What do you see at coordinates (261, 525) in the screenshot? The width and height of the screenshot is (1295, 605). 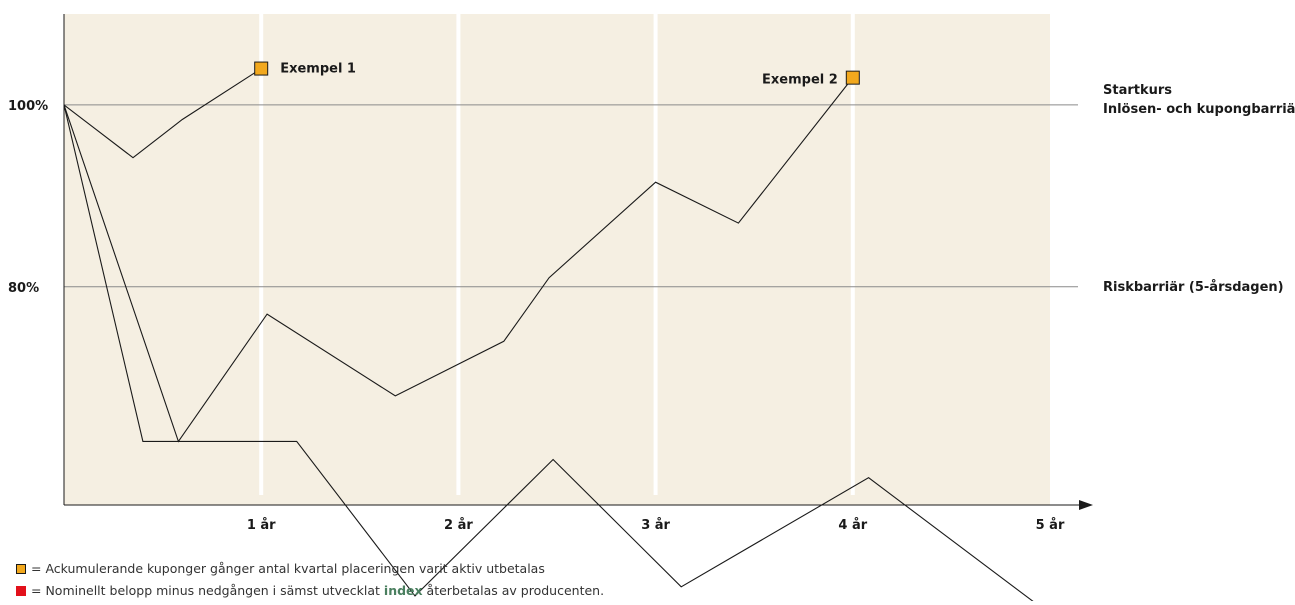 I see `x-tick-label-1: 1 år` at bounding box center [261, 525].